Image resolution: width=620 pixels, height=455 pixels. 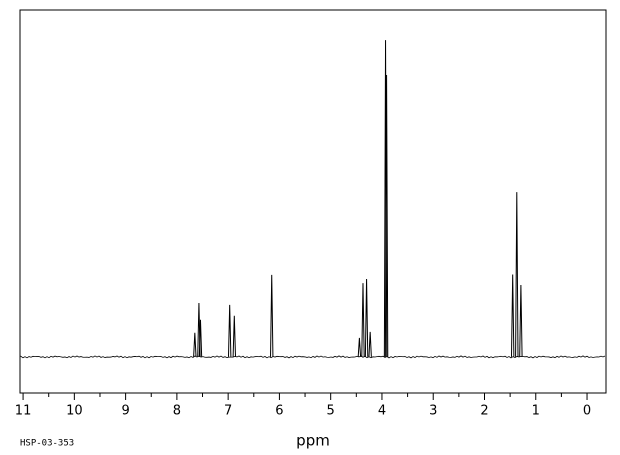 I want to click on x-tick-label: 1, so click(x=536, y=411).